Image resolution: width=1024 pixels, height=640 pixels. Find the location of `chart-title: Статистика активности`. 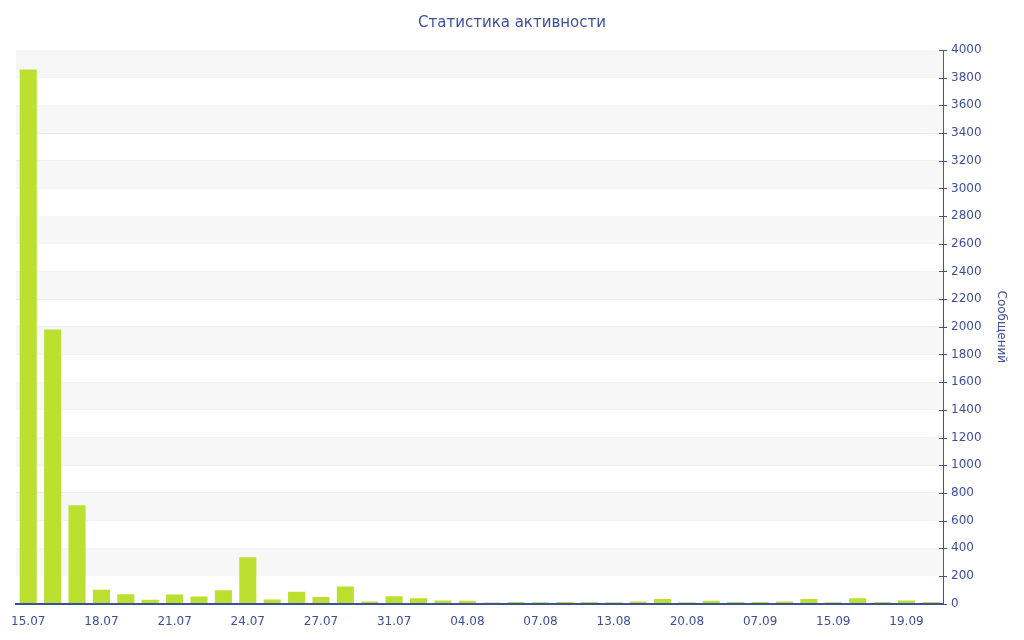

chart-title: Статистика активности is located at coordinates (512, 21).